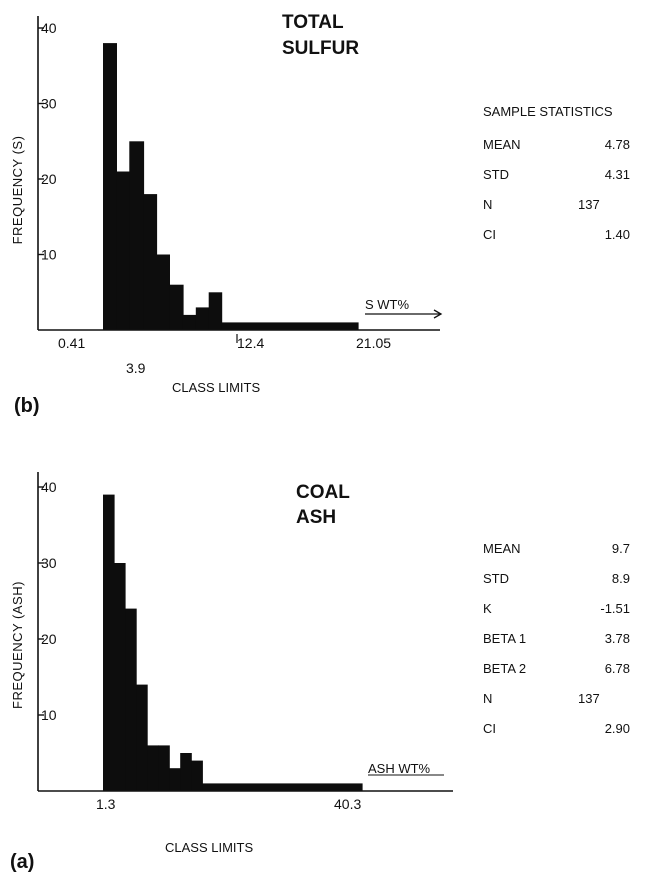  Describe the element at coordinates (22, 862) in the screenshot. I see `panel-label: (a)` at that location.